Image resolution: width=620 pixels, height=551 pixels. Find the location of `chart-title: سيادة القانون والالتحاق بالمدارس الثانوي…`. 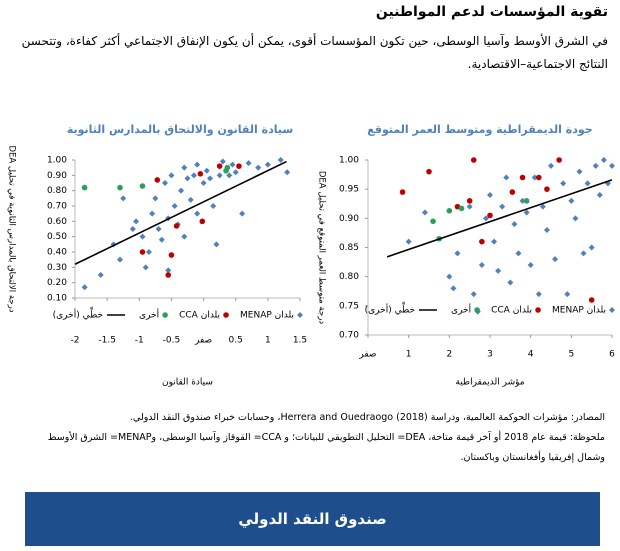

chart-title: سيادة القانون والالتحاق بالمدارس الثانوي… is located at coordinates (180, 129).